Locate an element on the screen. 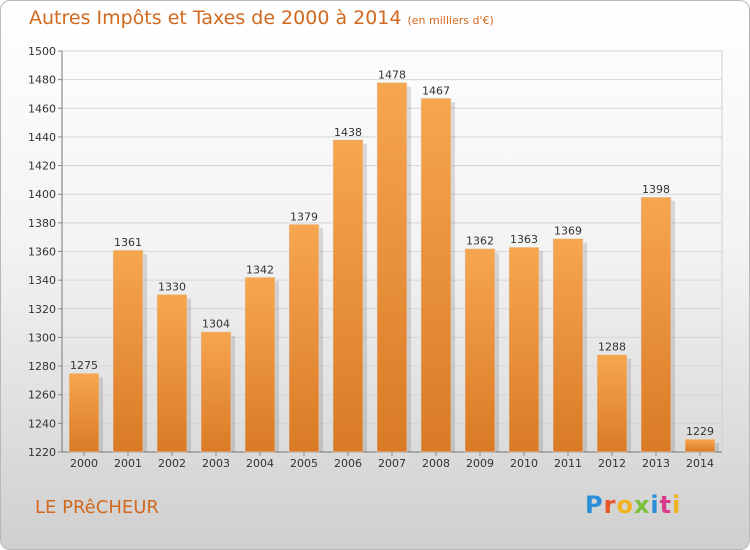 The width and height of the screenshot is (750, 550). data-label: 1361 is located at coordinates (128, 242).